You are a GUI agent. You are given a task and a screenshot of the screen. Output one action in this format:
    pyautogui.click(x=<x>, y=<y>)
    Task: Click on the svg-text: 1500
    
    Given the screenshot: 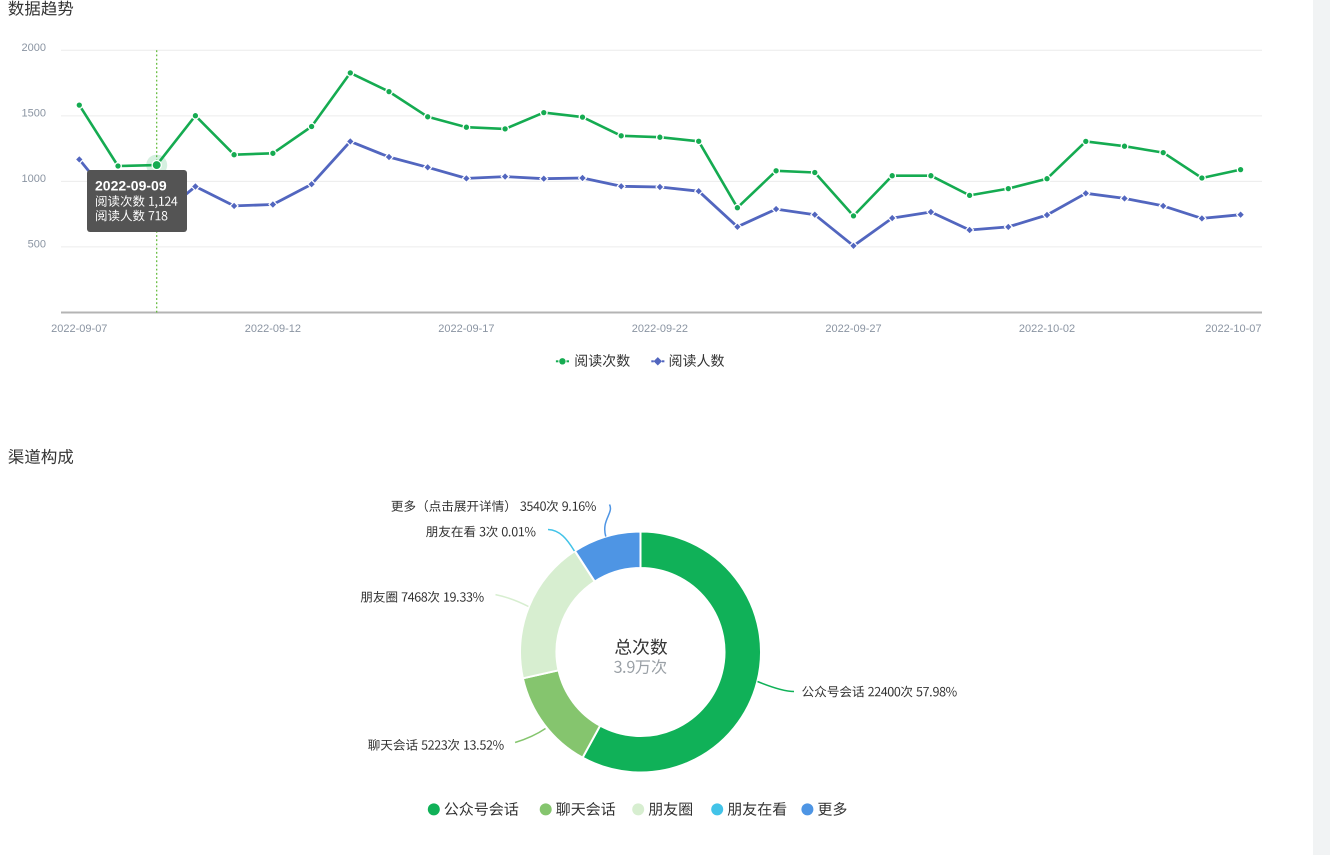 What is the action you would take?
    pyautogui.click(x=34, y=113)
    